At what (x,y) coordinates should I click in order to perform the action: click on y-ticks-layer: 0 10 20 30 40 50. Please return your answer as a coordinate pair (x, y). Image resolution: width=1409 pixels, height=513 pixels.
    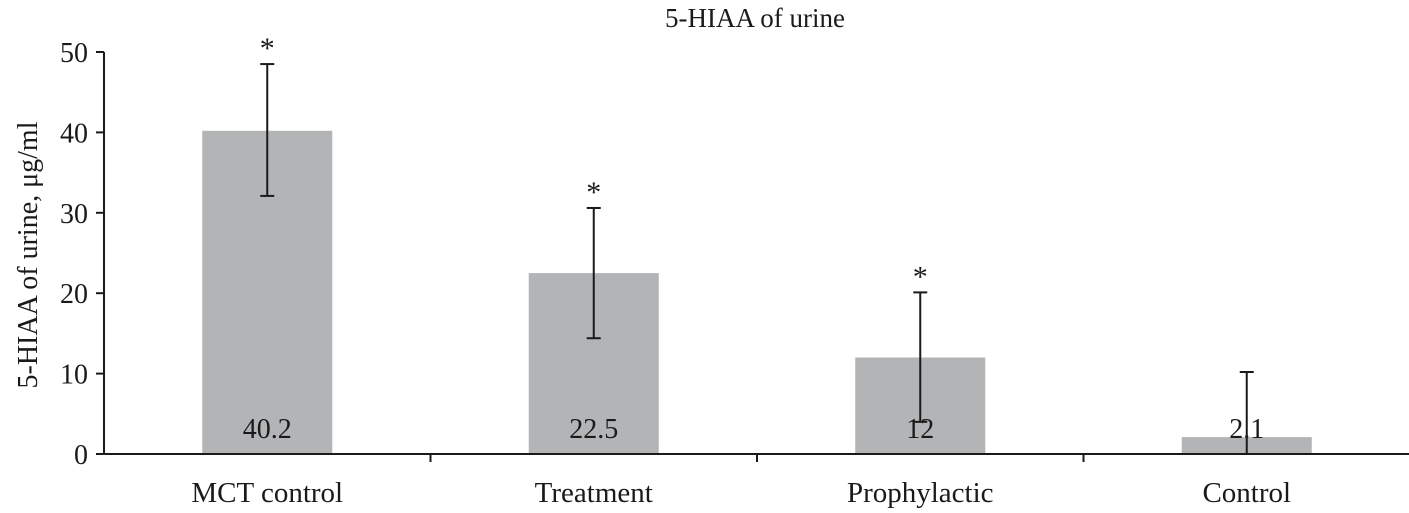
    Looking at the image, I should click on (82, 254).